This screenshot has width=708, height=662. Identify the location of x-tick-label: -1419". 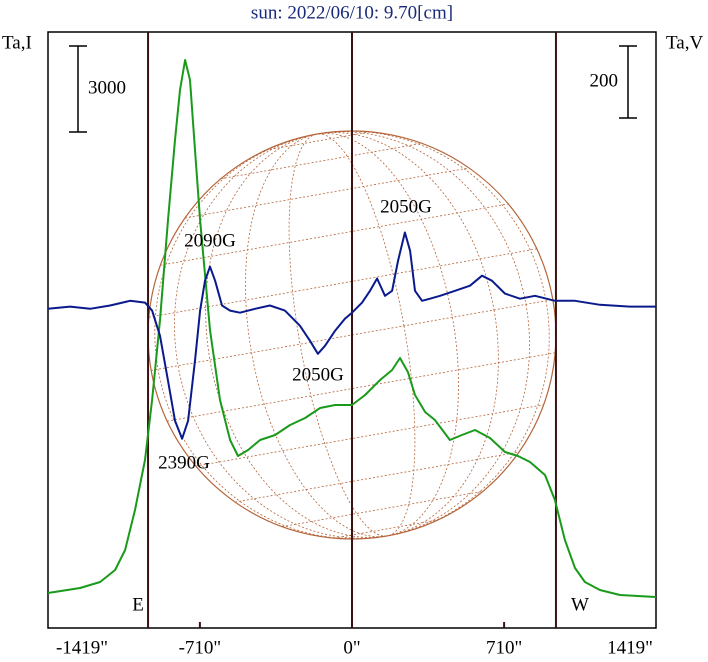
(82, 647).